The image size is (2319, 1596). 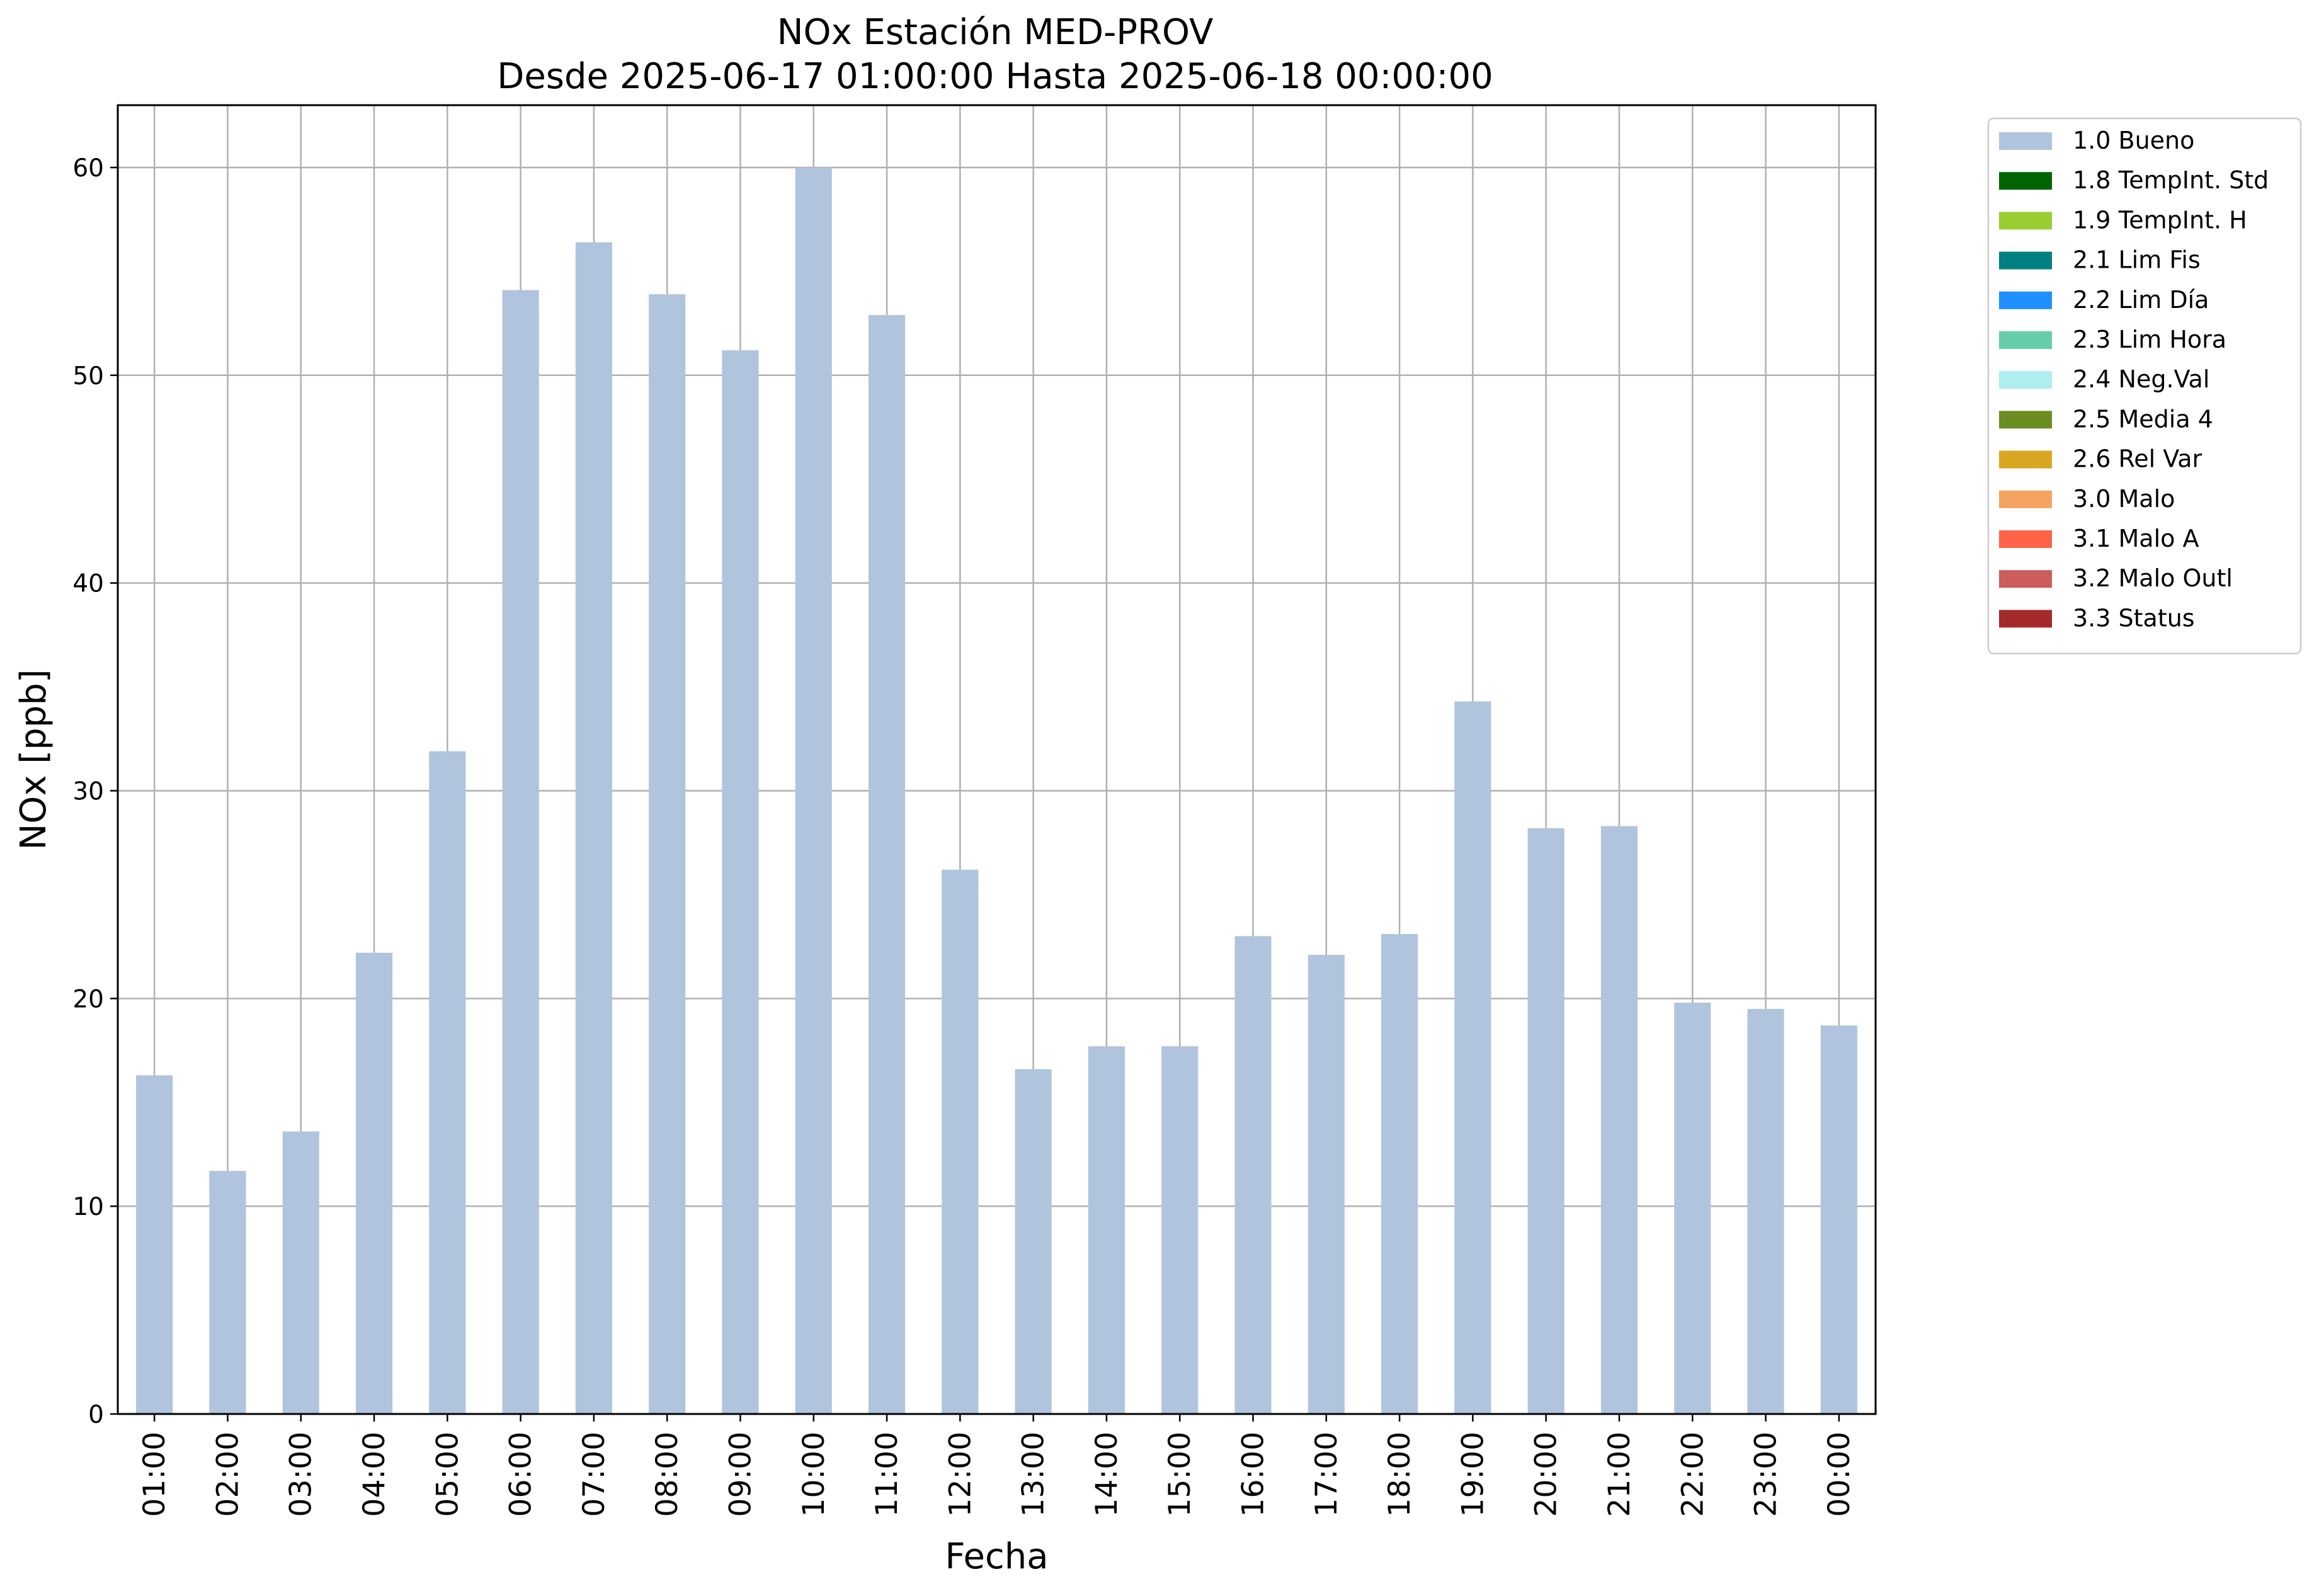 I want to click on legend-entry-label: 3.0 Malo, so click(x=2124, y=499).